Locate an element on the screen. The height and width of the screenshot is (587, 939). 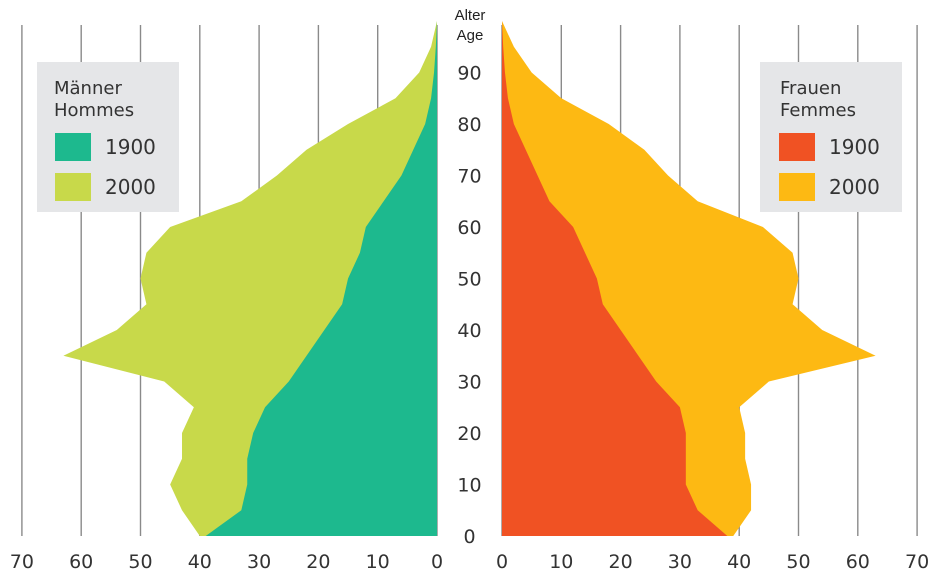
legend-men: Männer Hommes 1900 2000 is located at coordinates (108, 137).